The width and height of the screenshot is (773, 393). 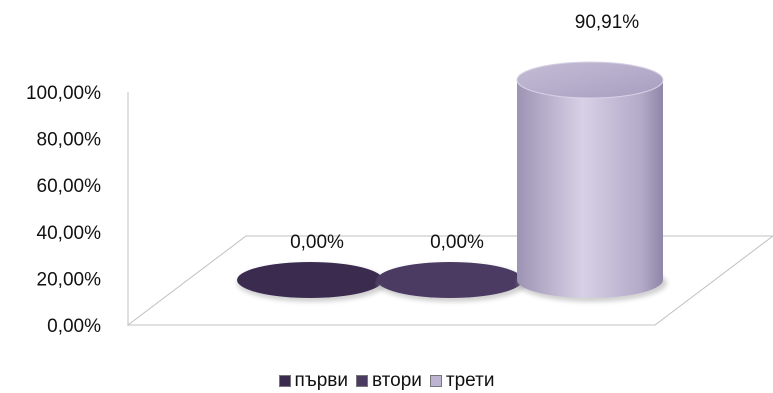 I want to click on data-label-0: 0,00%, so click(x=317, y=242).